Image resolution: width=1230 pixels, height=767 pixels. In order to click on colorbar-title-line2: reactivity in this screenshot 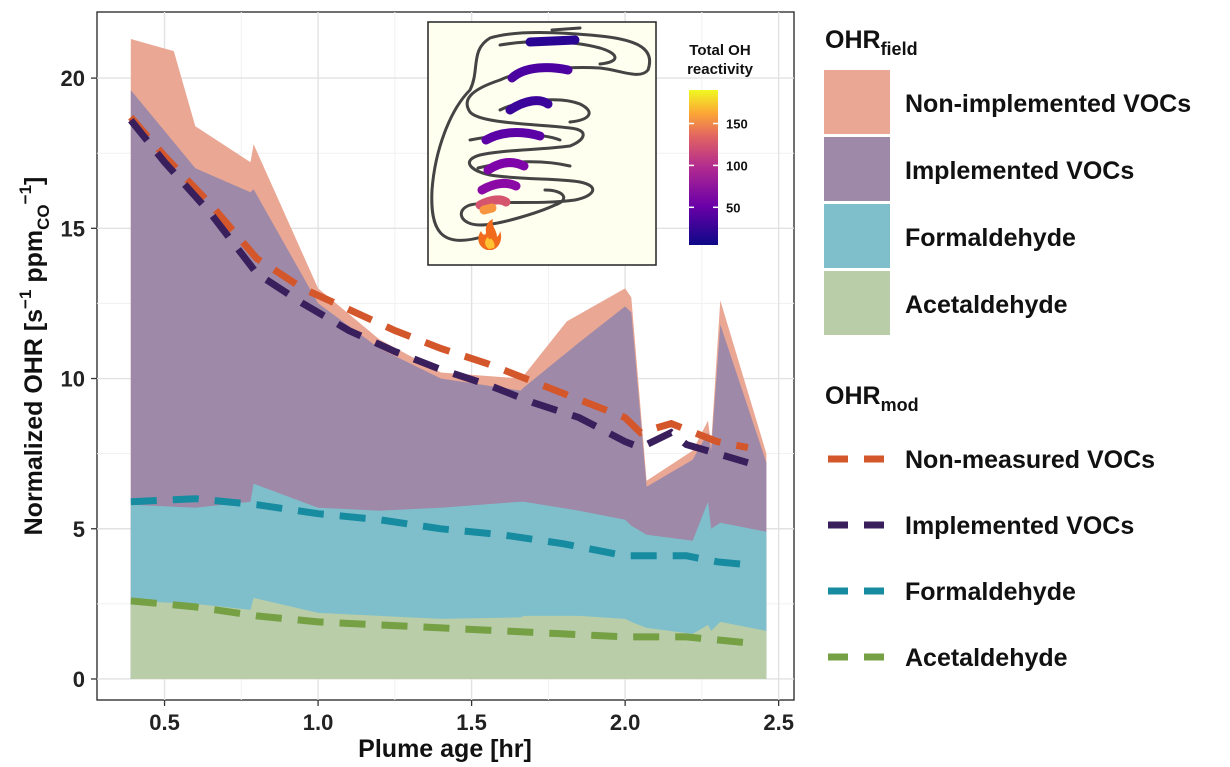, I will do `click(720, 69)`.